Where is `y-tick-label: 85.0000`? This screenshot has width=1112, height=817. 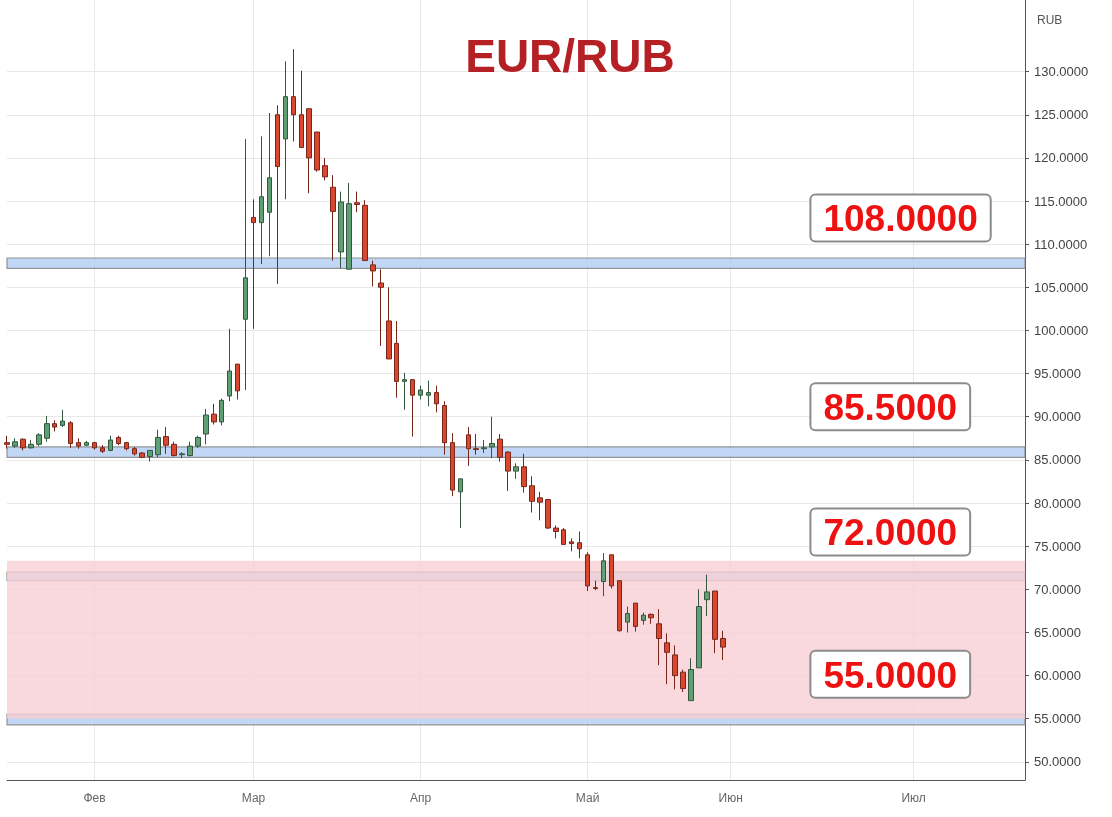 y-tick-label: 85.0000 is located at coordinates (1057, 460).